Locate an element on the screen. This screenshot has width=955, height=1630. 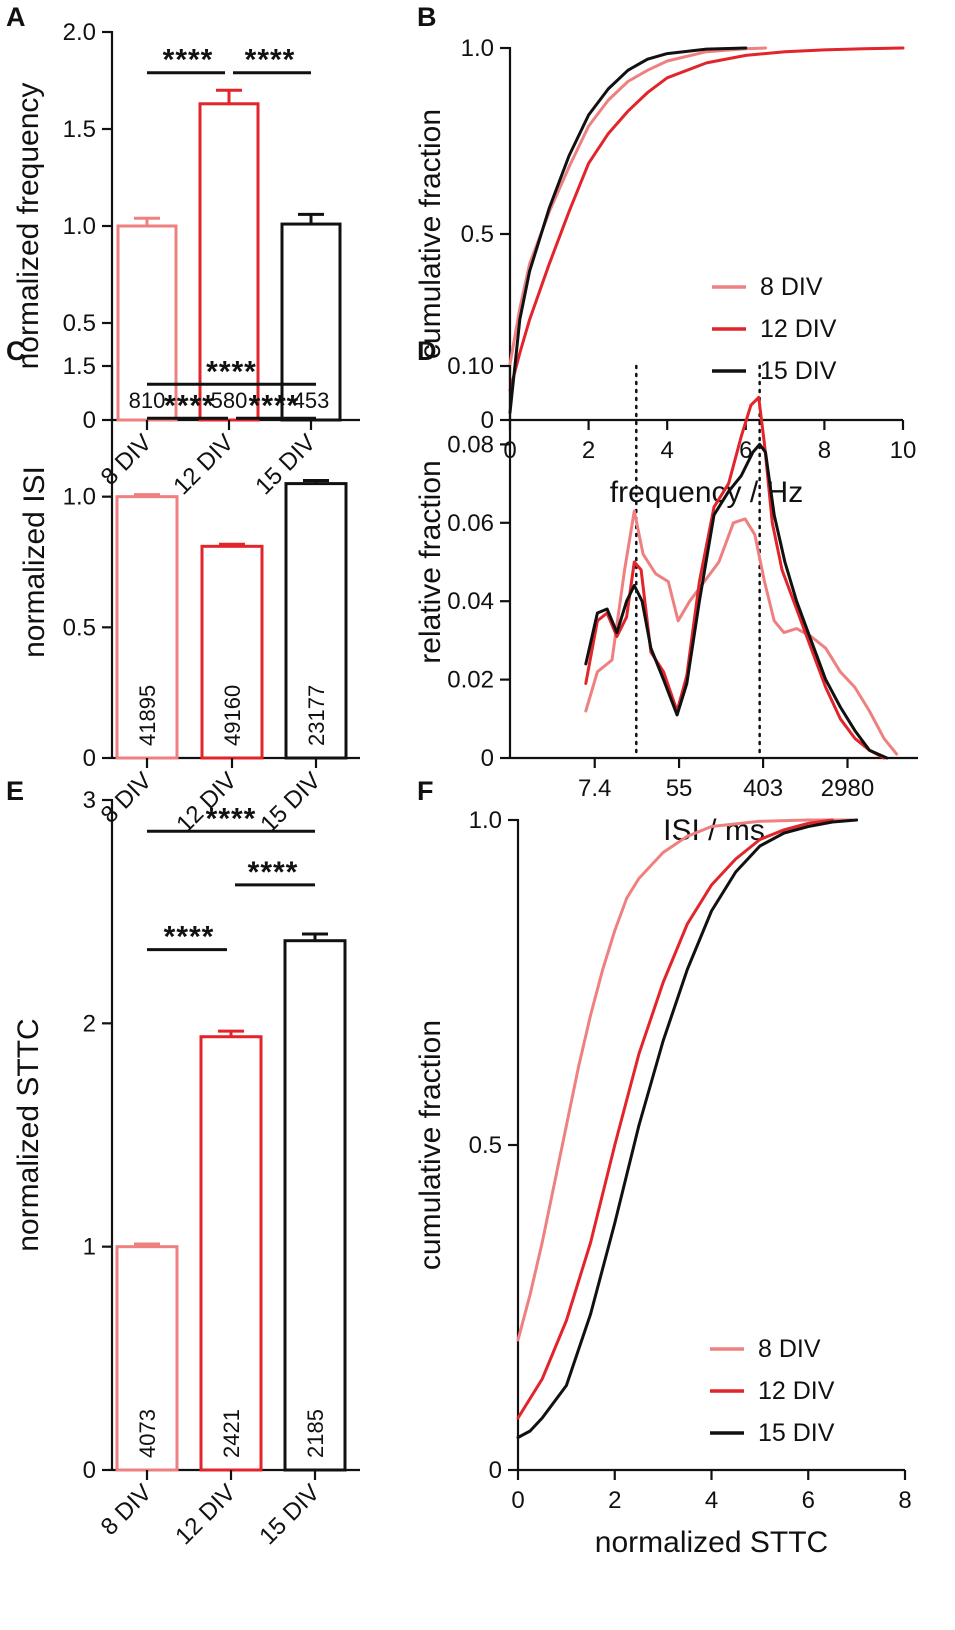
y-tick-label: 0.08 is located at coordinates (470, 444).